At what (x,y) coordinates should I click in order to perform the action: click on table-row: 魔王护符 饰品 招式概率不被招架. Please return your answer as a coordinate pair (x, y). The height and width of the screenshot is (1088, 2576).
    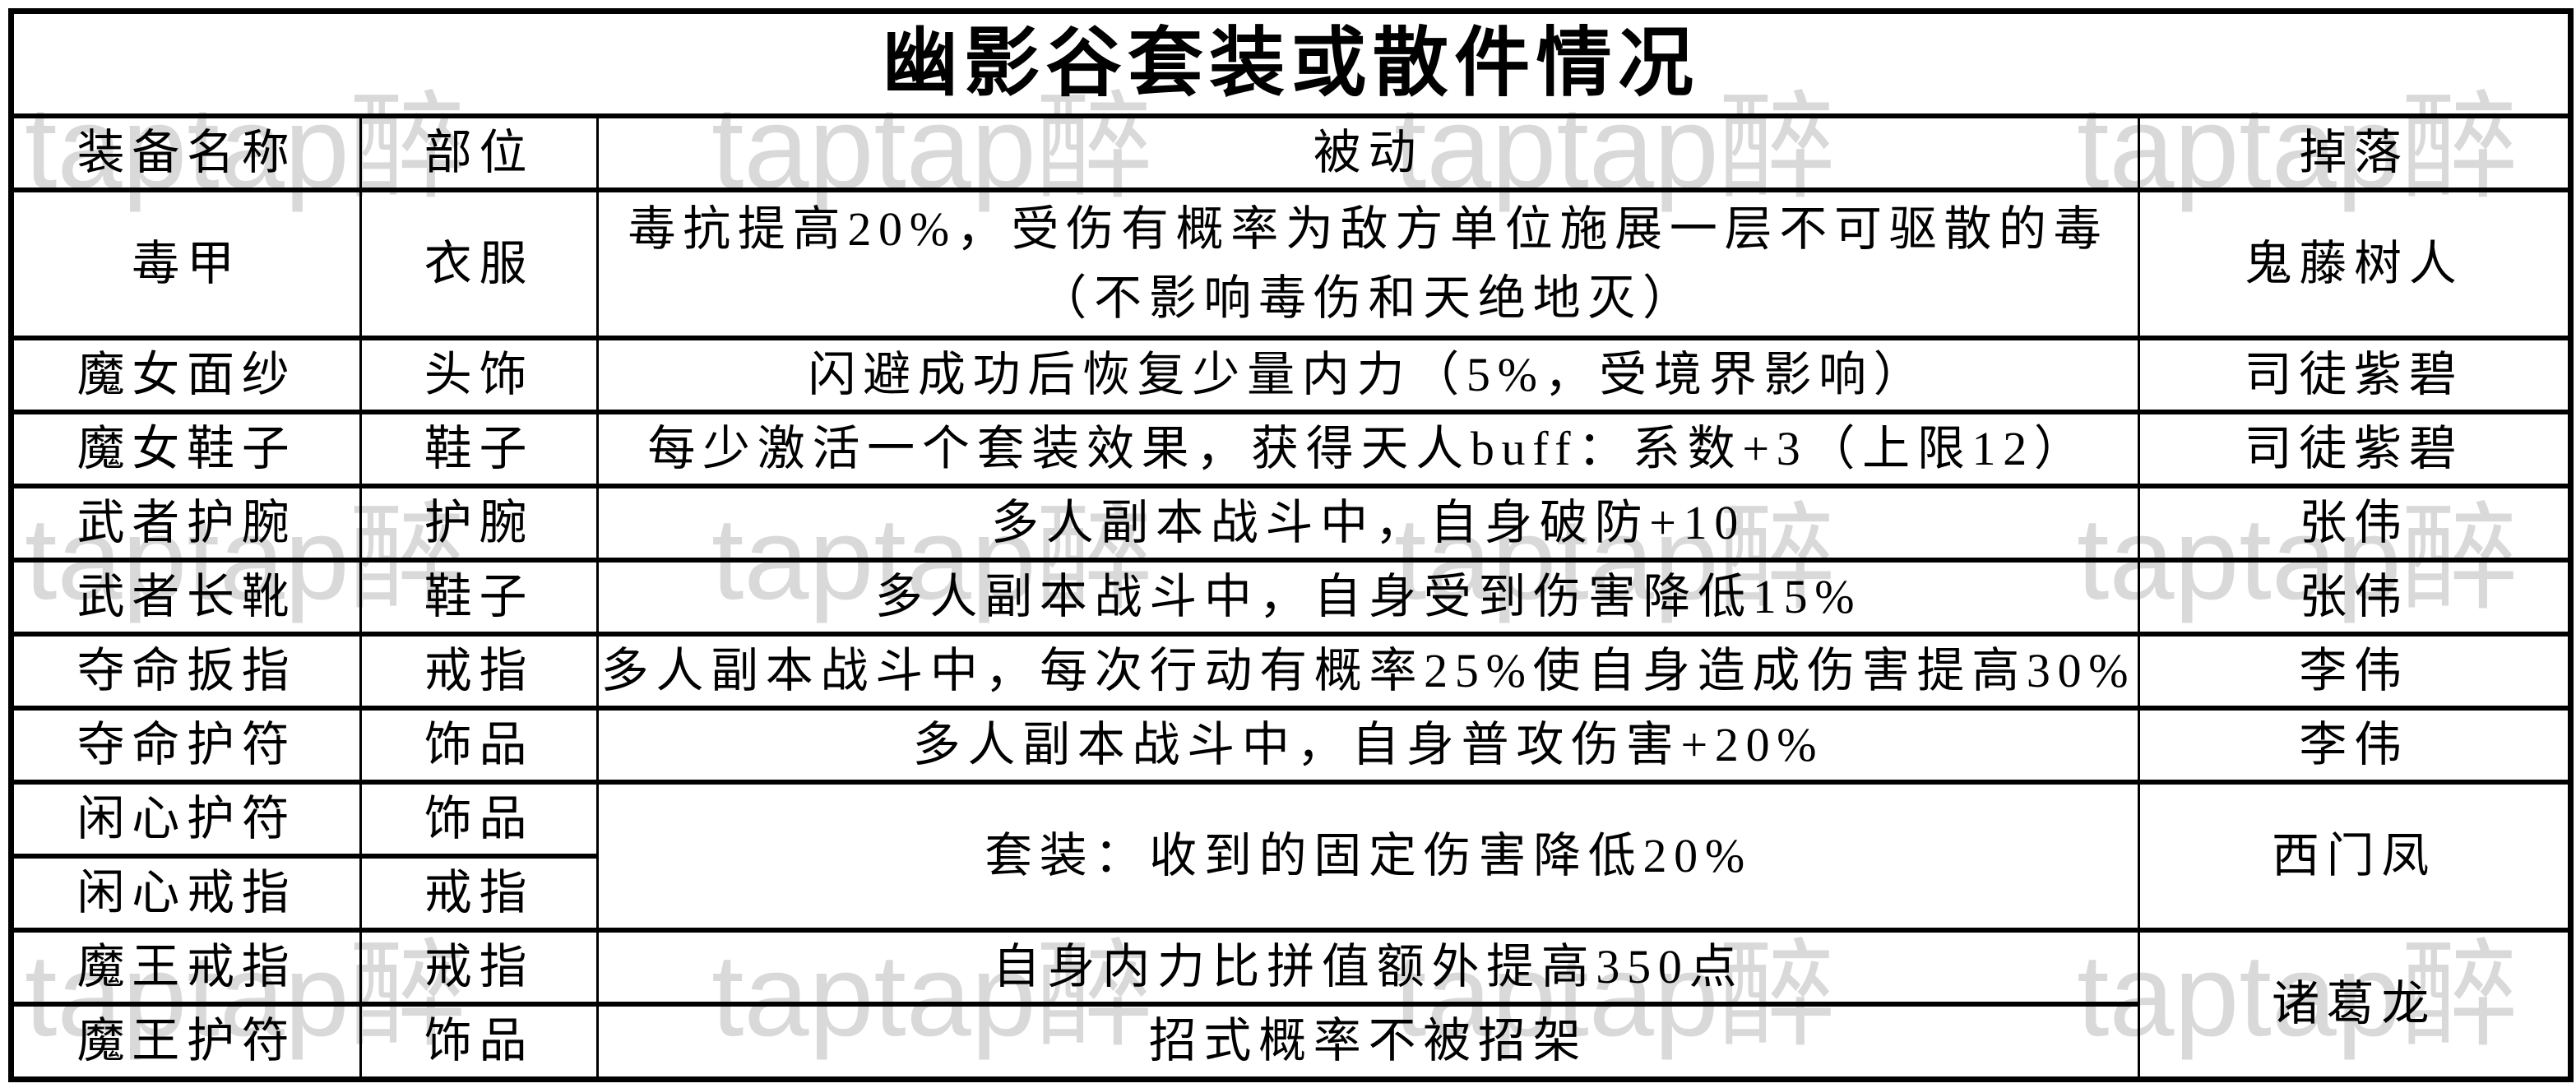
    Looking at the image, I should click on (1291, 1042).